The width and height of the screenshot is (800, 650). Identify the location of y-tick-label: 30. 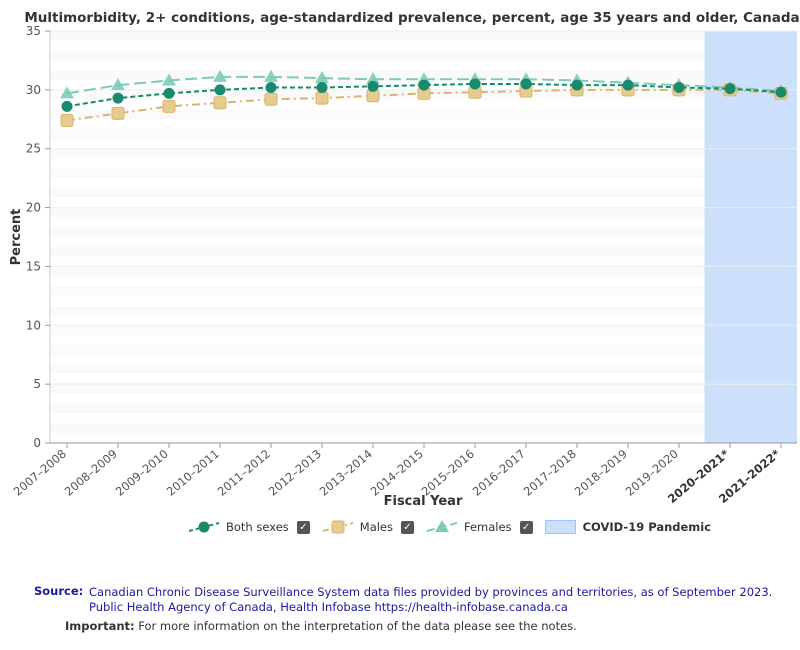
(33, 90).